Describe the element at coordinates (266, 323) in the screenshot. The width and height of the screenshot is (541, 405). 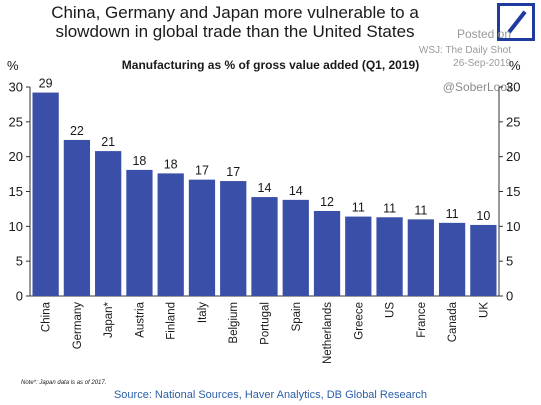
I see `category-label: Portugal` at that location.